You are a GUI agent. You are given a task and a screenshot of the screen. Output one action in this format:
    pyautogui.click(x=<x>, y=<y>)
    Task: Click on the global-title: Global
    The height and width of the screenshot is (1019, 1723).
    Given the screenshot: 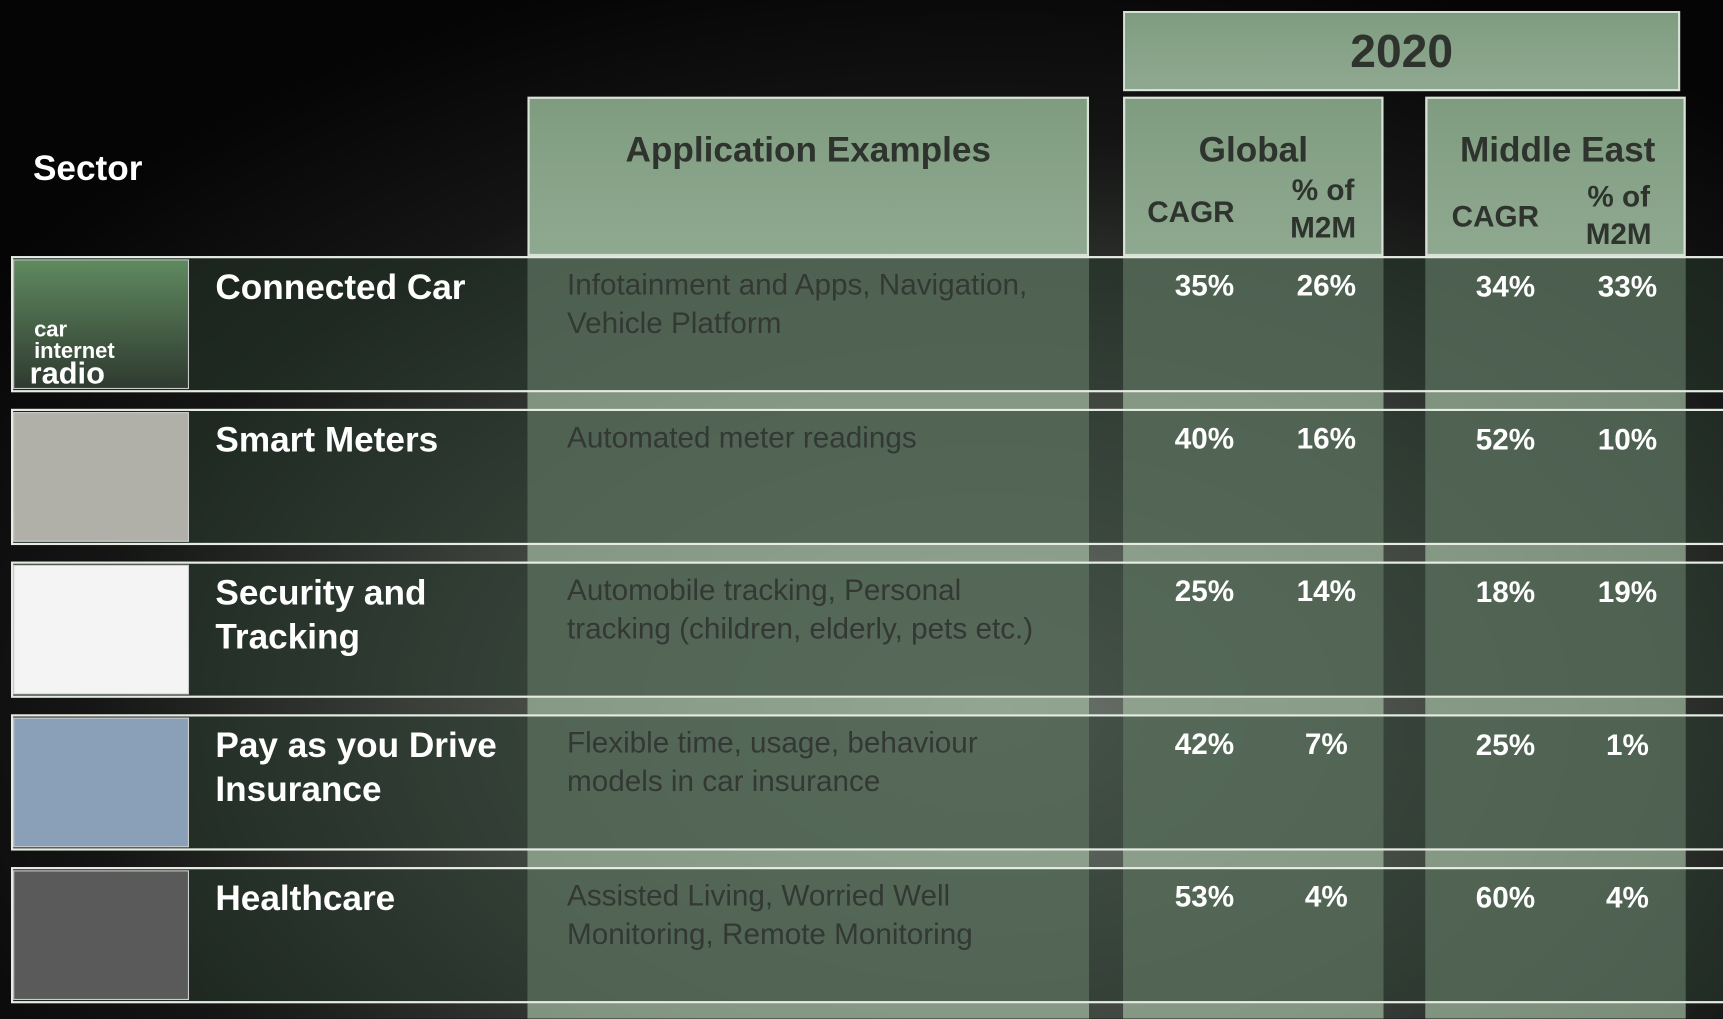 What is the action you would take?
    pyautogui.click(x=1253, y=149)
    